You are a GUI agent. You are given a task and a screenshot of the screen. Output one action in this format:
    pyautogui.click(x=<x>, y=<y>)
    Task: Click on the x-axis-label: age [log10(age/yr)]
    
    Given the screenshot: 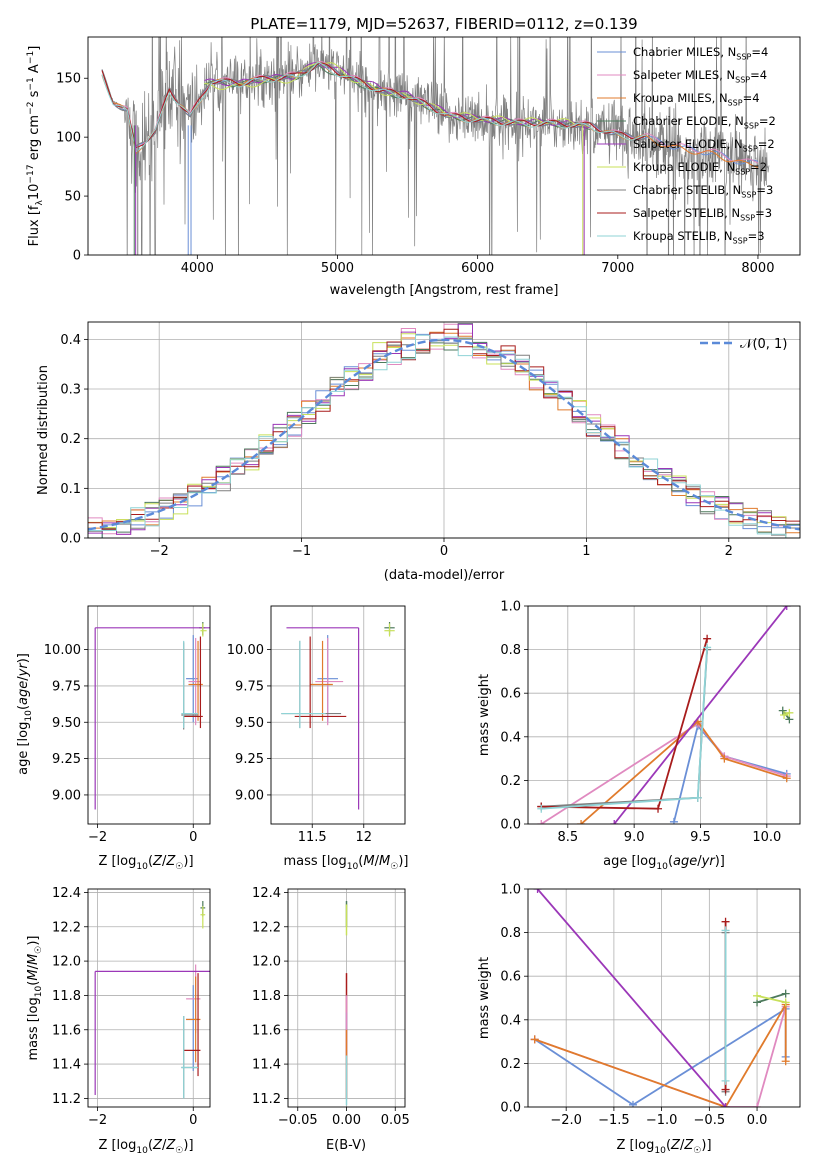 What is the action you would take?
    pyautogui.click(x=664, y=863)
    